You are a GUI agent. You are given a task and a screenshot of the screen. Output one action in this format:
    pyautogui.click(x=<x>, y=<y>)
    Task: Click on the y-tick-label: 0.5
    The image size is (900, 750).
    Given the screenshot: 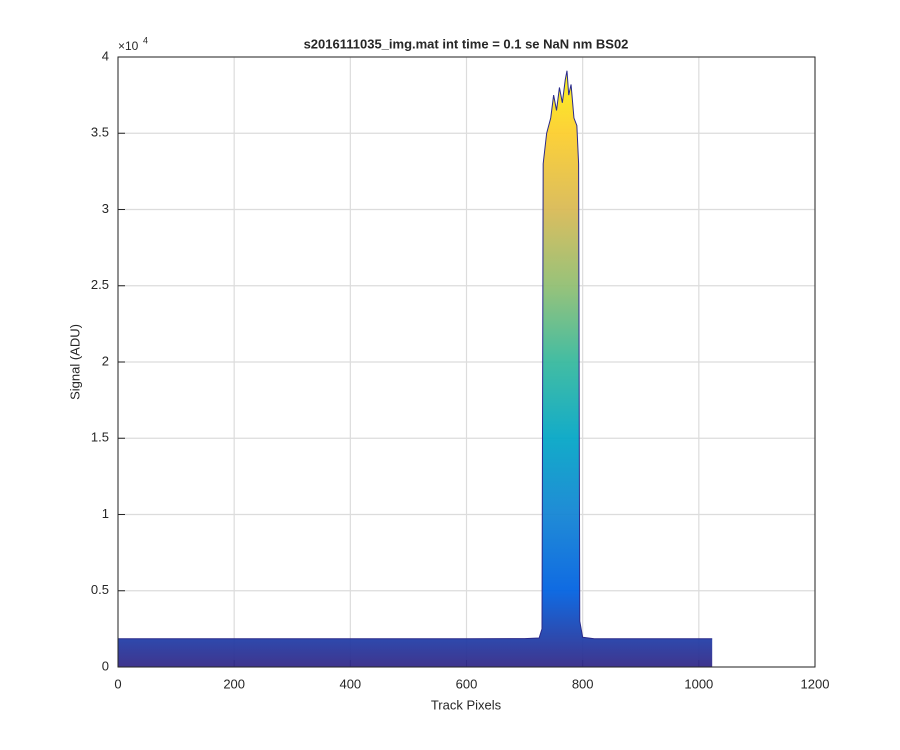 What is the action you would take?
    pyautogui.click(x=100, y=589)
    